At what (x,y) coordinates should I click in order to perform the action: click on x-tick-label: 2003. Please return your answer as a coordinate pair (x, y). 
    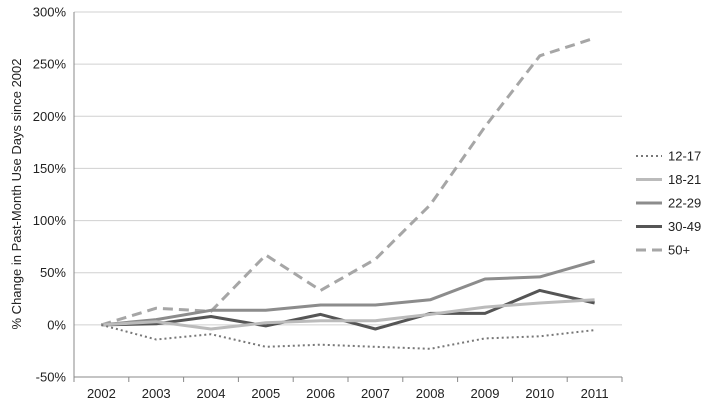
    Looking at the image, I should click on (156, 393).